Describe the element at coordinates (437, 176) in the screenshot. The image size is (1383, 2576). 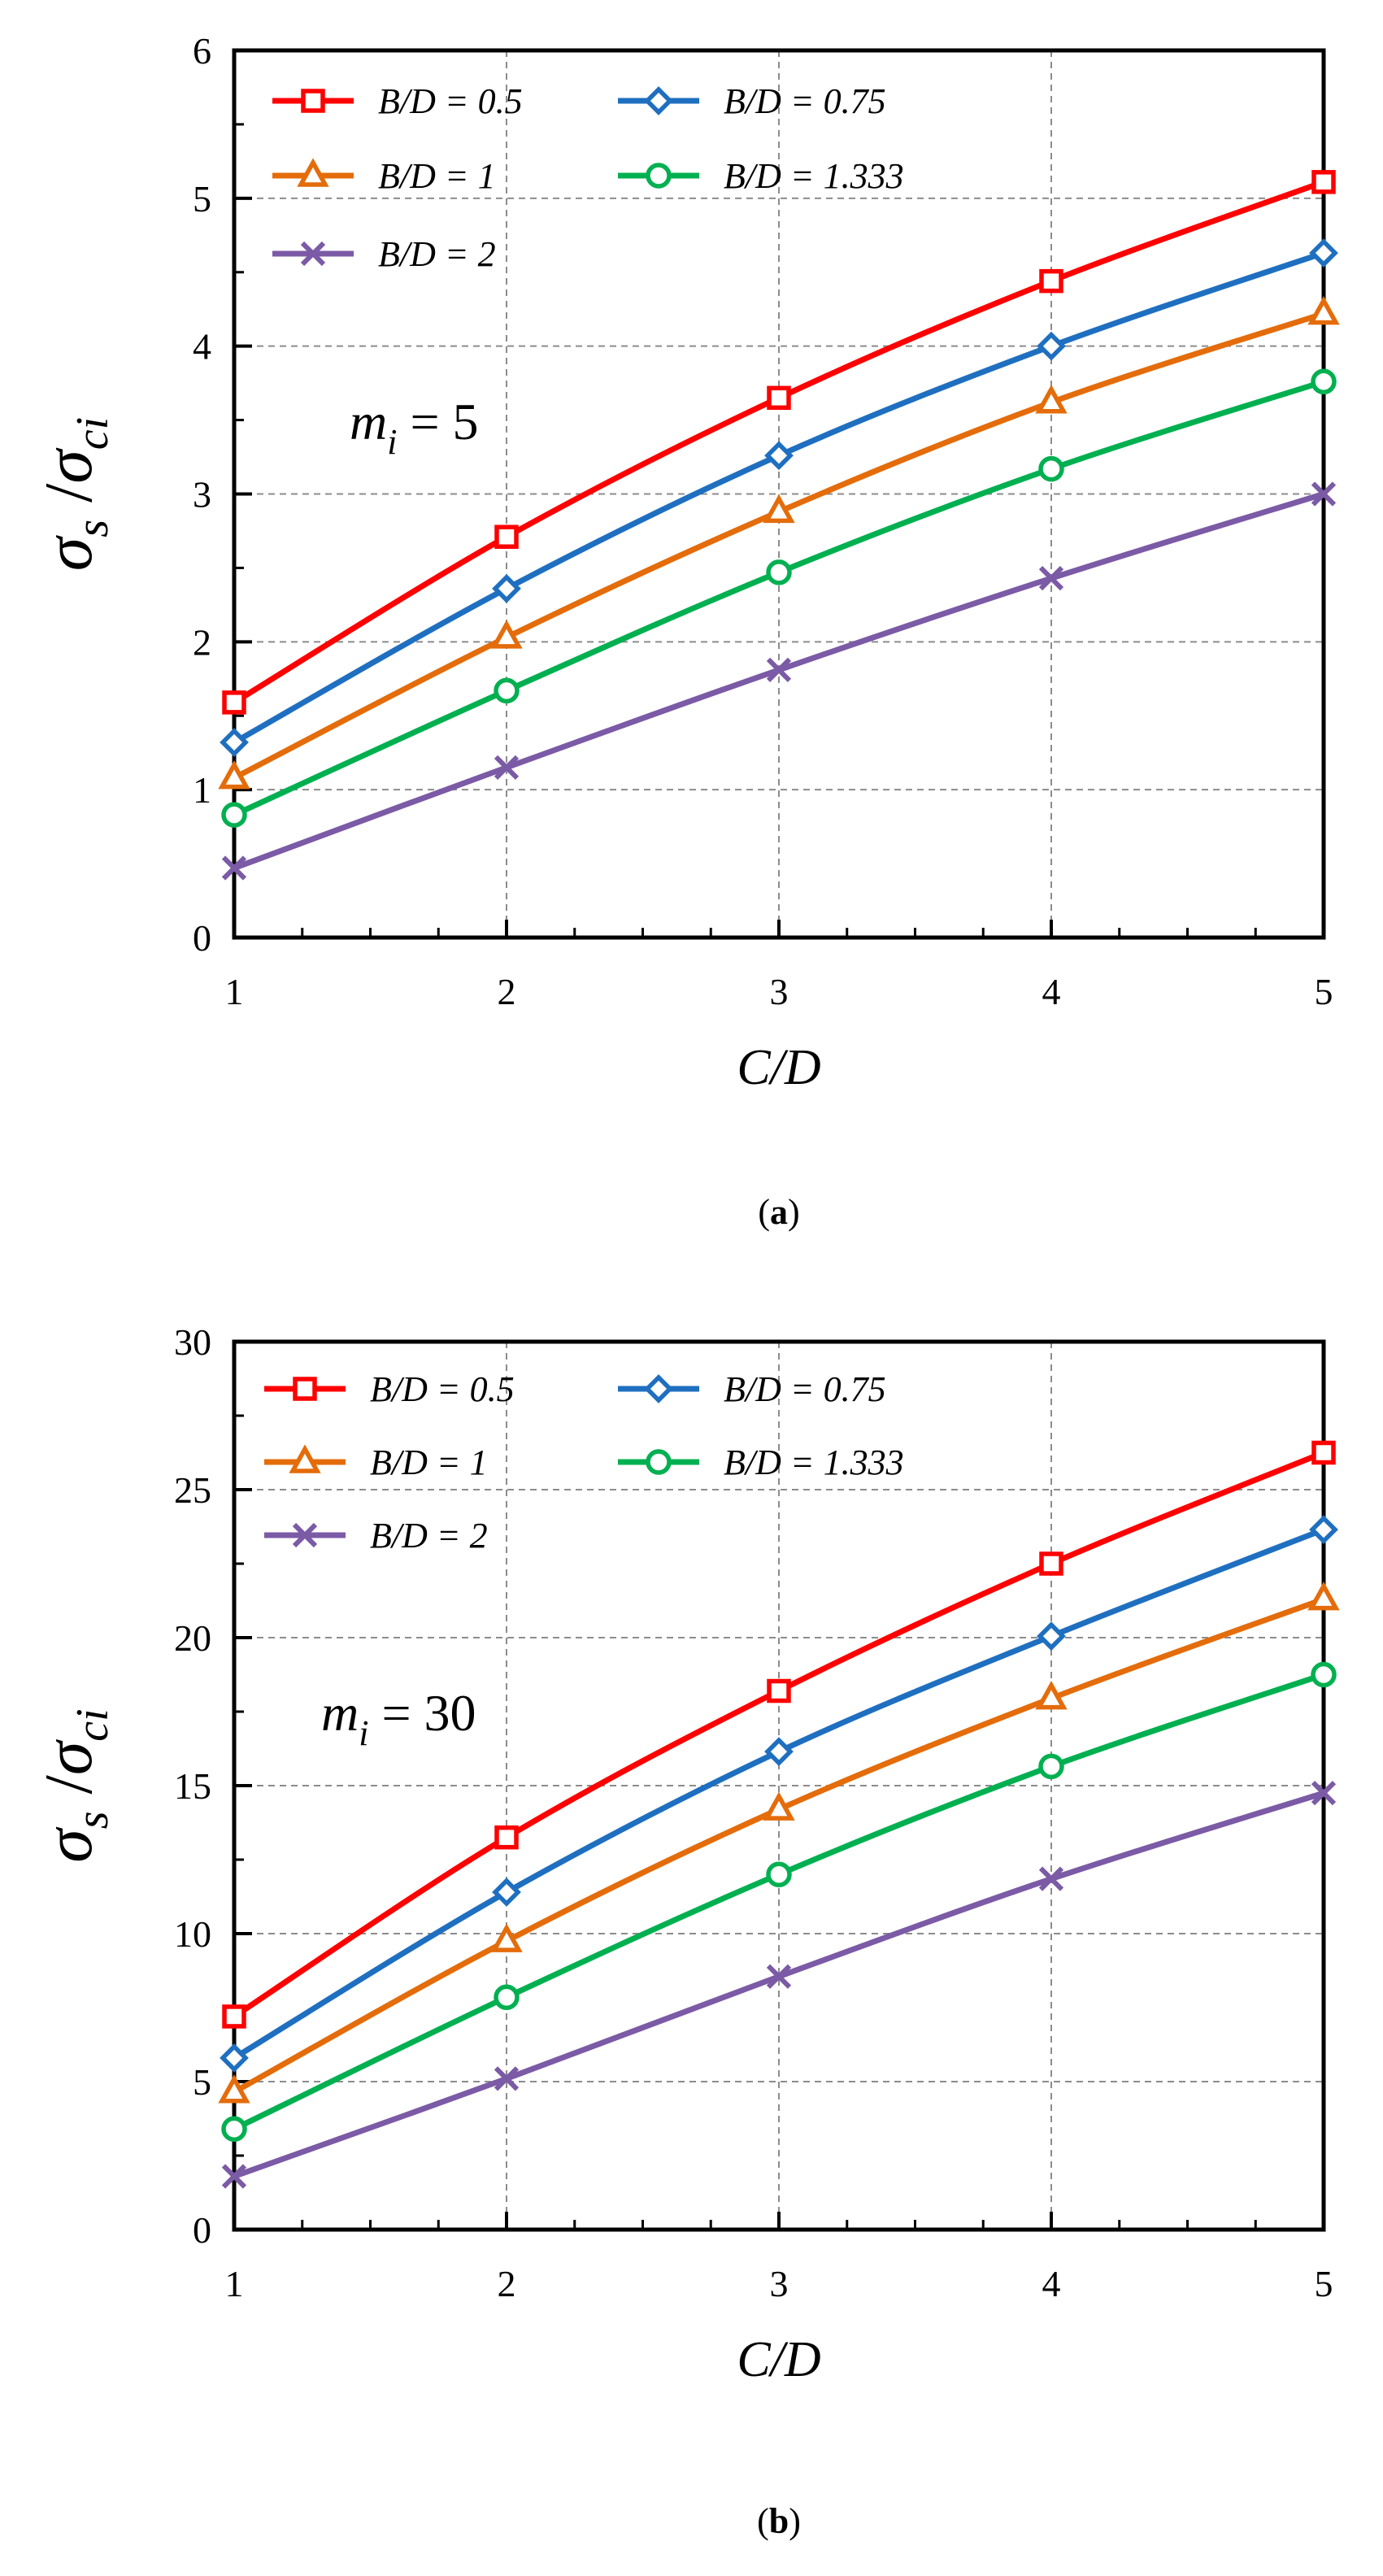
I see `legend-label: B/D = 1` at that location.